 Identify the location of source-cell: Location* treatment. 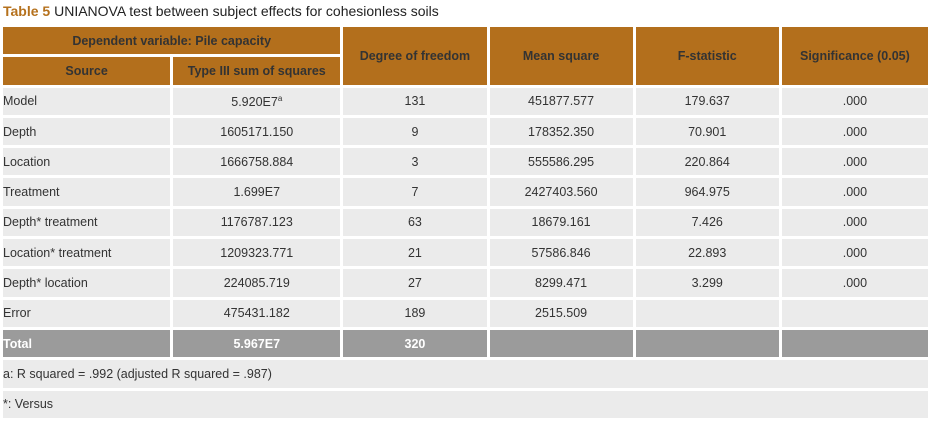
(87, 253).